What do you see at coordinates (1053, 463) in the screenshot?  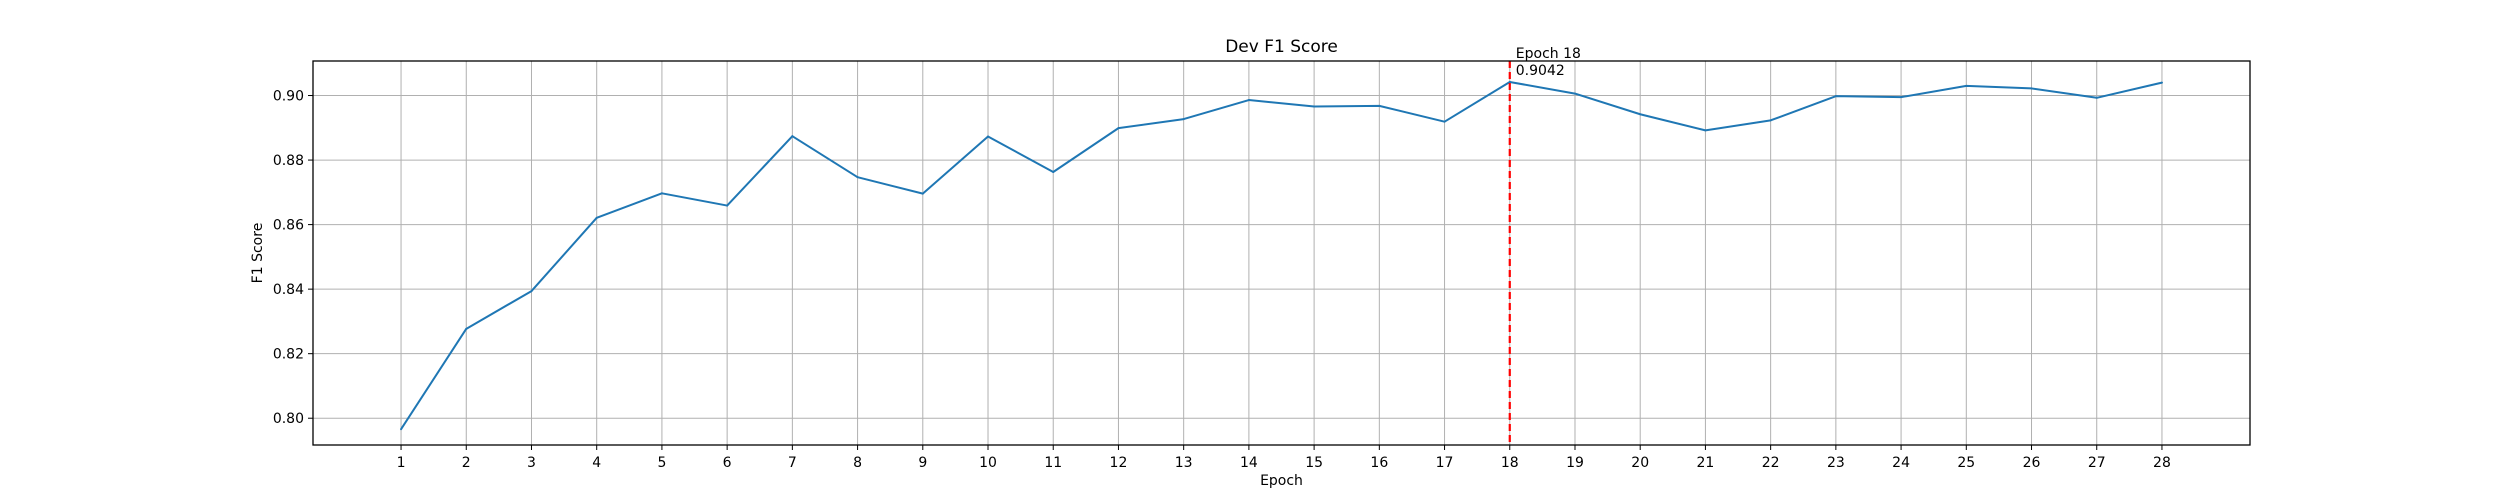 I see `x-tick-label: 11` at bounding box center [1053, 463].